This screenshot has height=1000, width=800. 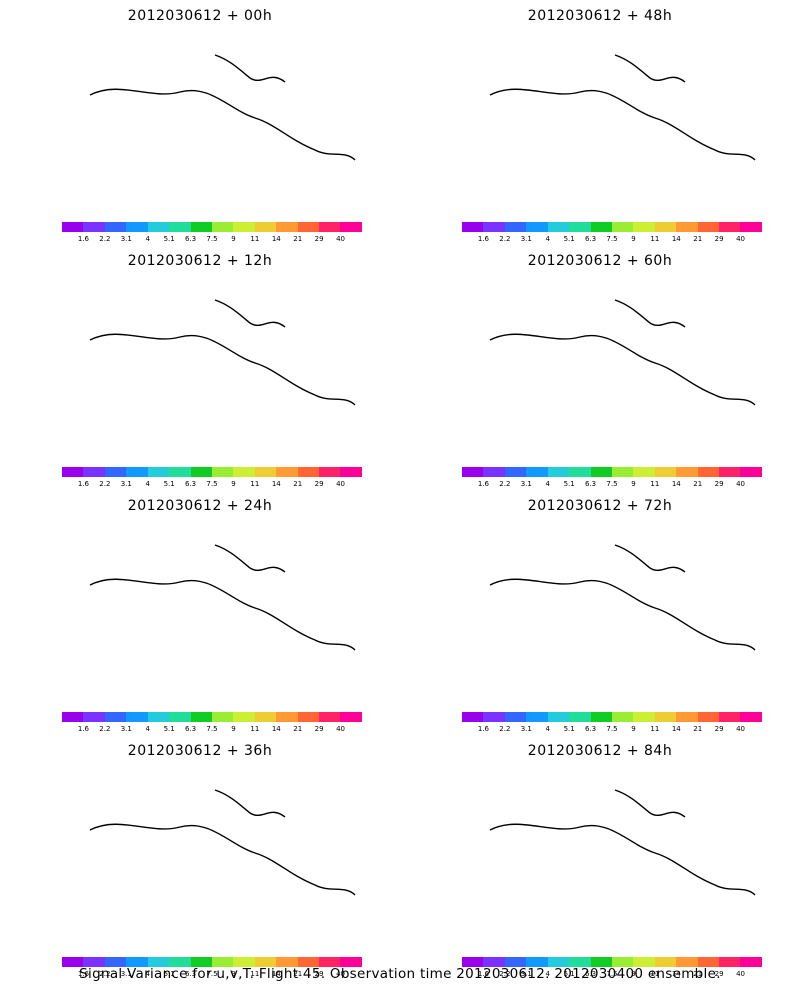 I want to click on colorbar-label: 29, so click(x=319, y=484).